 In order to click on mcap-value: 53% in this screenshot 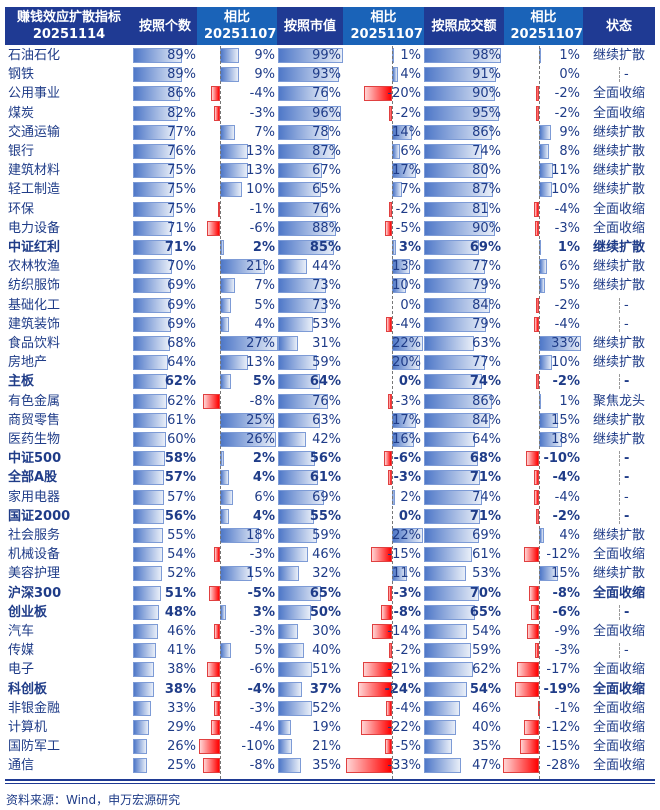, I will do `click(326, 324)`.